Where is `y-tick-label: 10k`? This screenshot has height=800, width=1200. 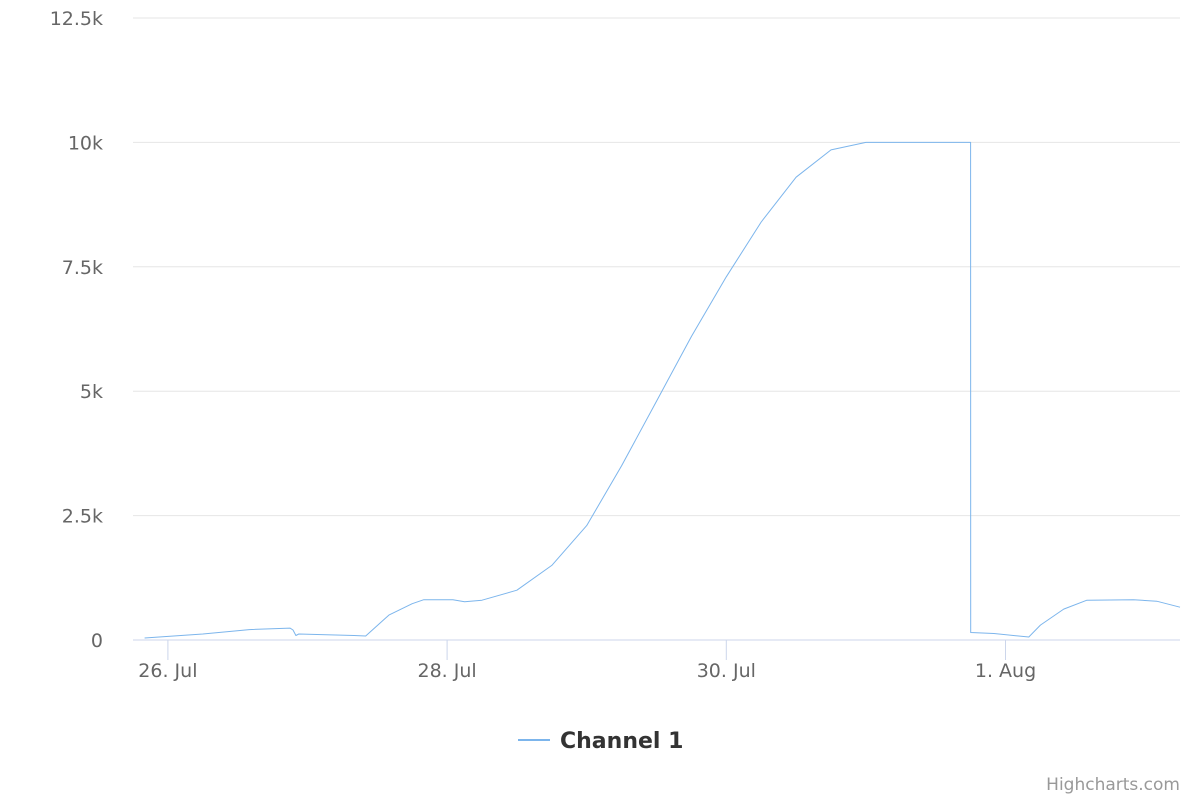 y-tick-label: 10k is located at coordinates (85, 143).